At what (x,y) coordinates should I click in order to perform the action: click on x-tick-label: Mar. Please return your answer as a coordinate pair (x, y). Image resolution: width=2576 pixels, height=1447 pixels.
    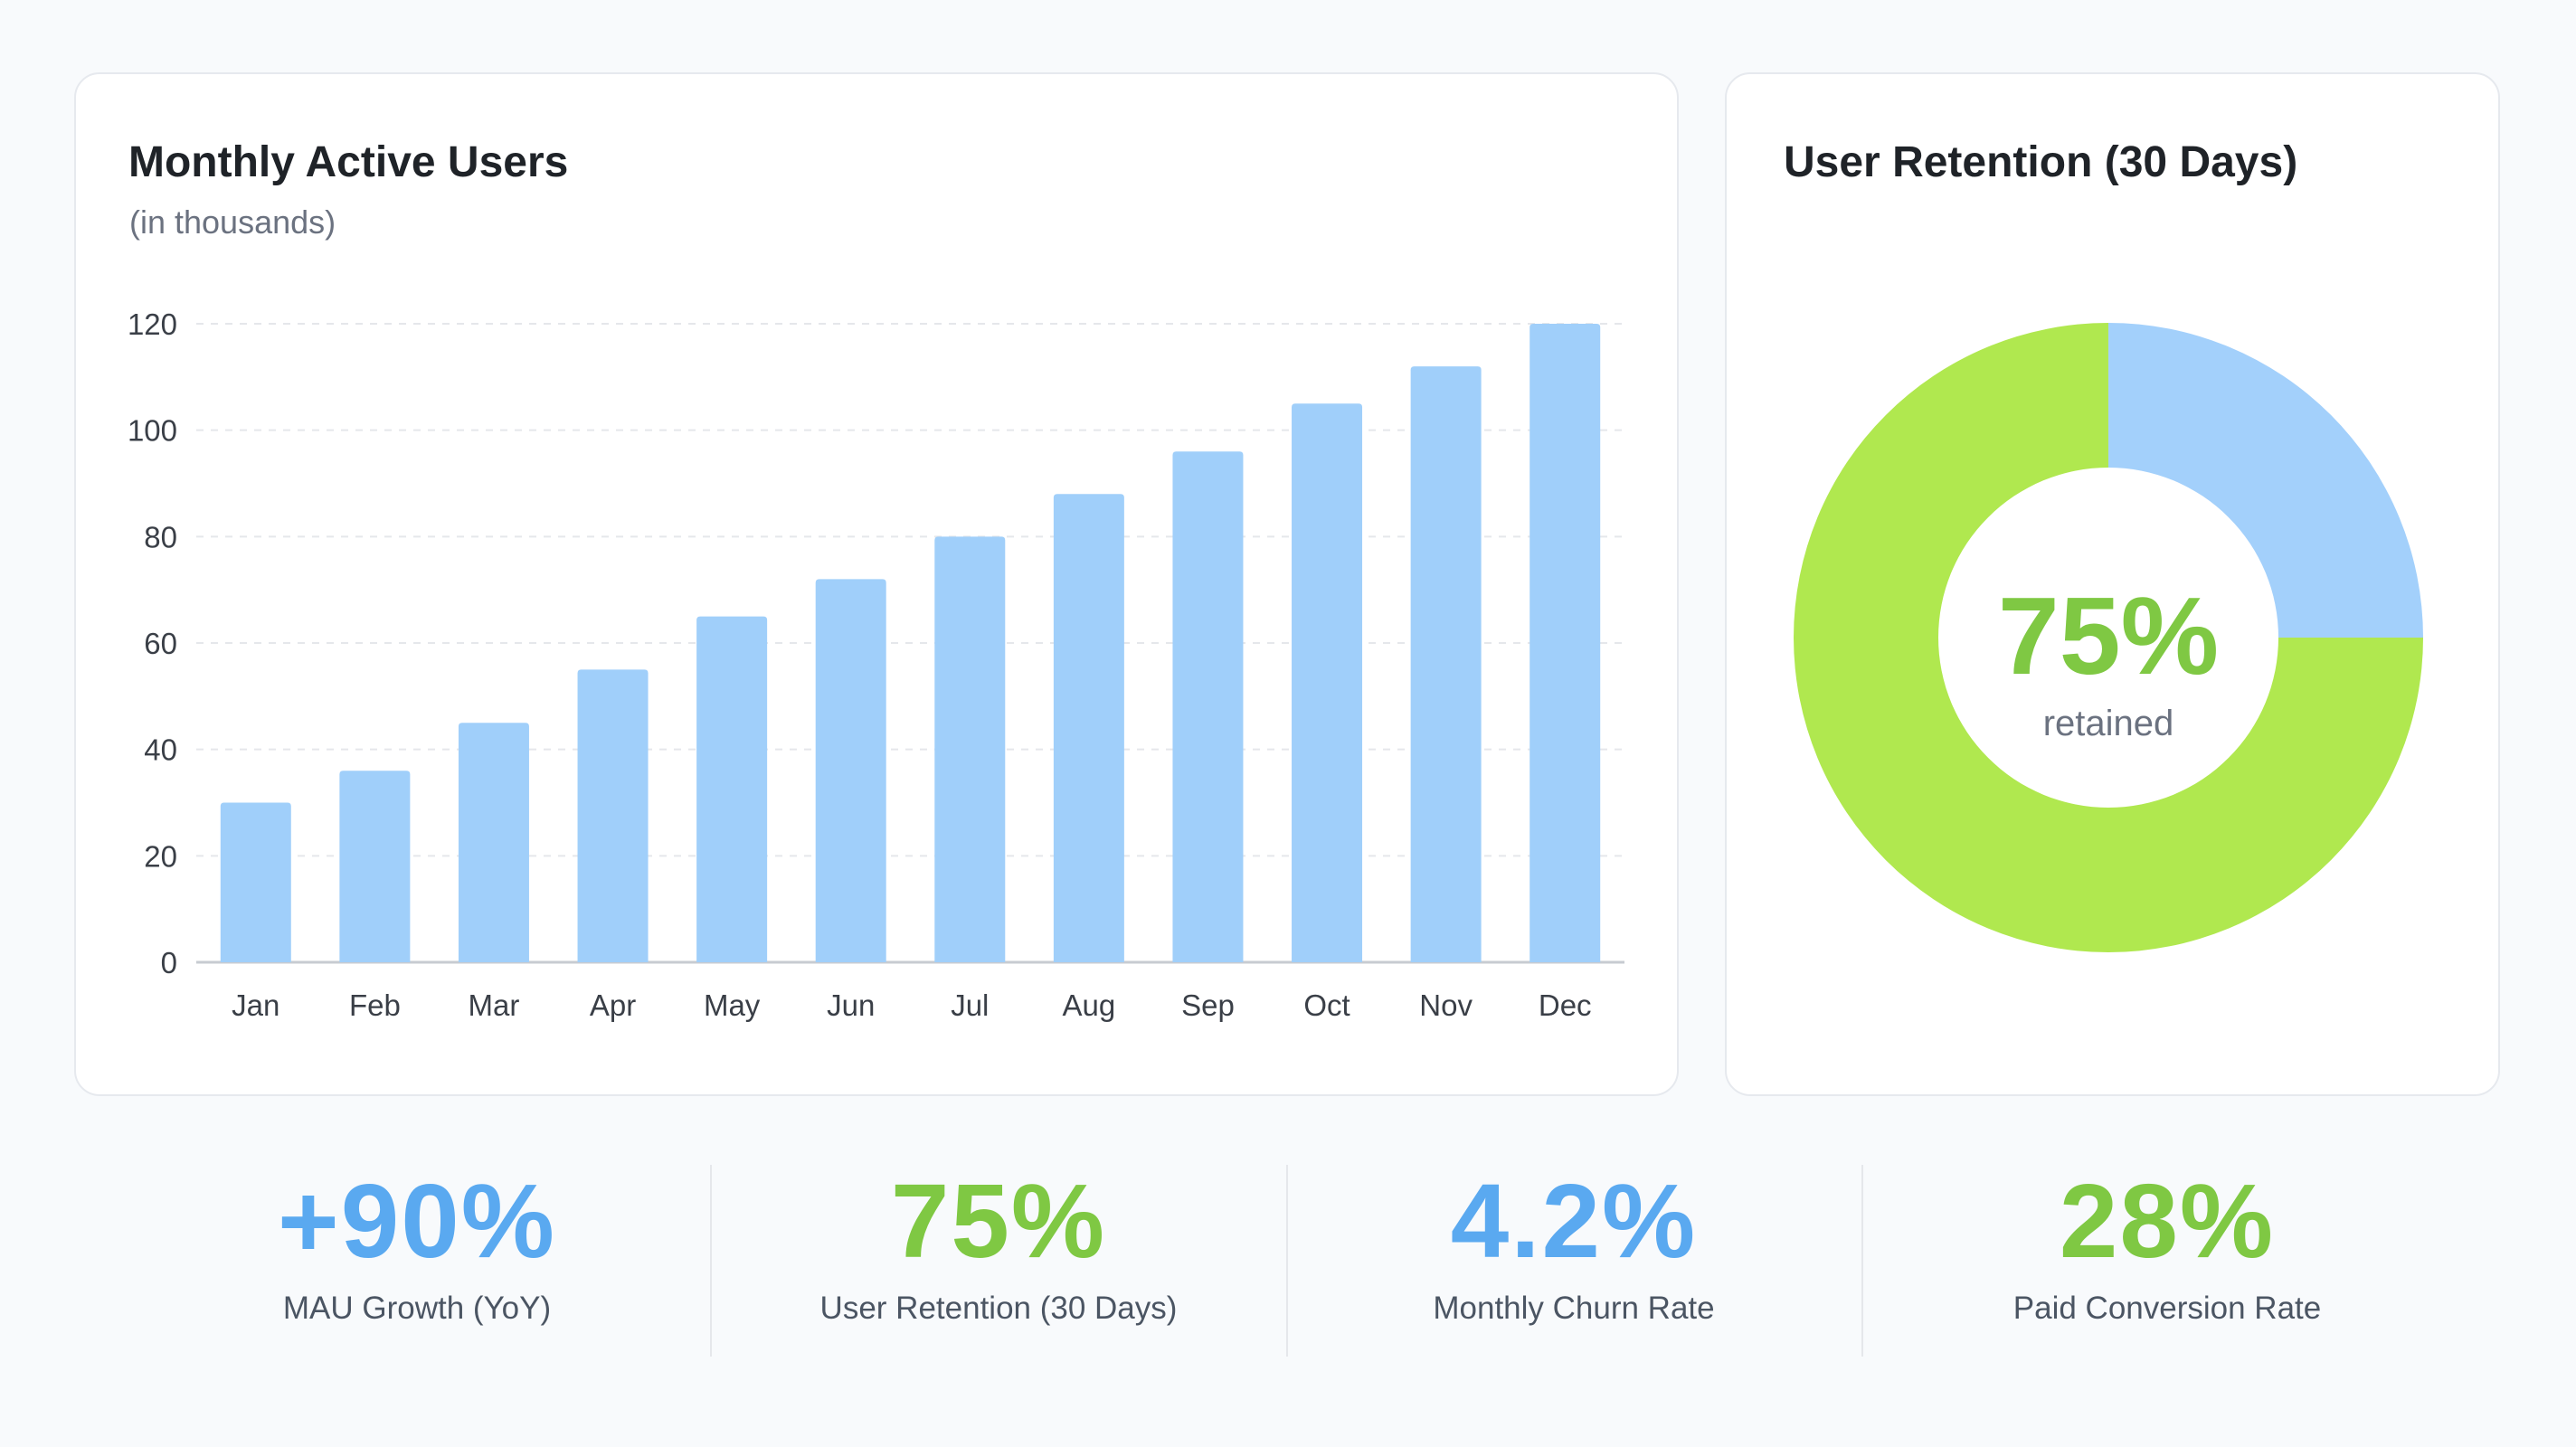
    Looking at the image, I should click on (495, 1005).